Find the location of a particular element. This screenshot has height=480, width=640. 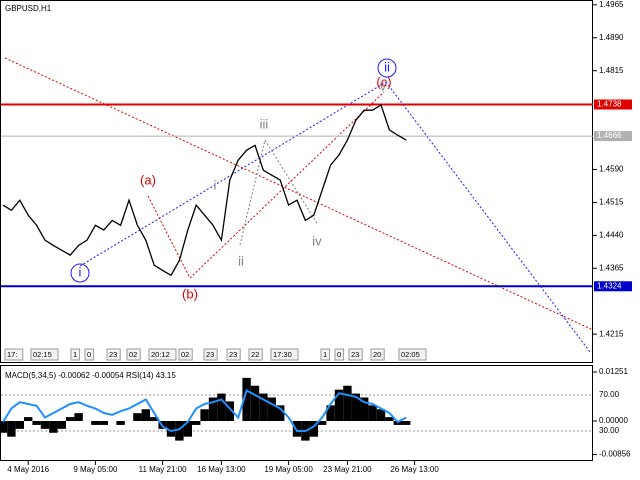

x-tick-label: 4 May 2016 is located at coordinates (28, 469).